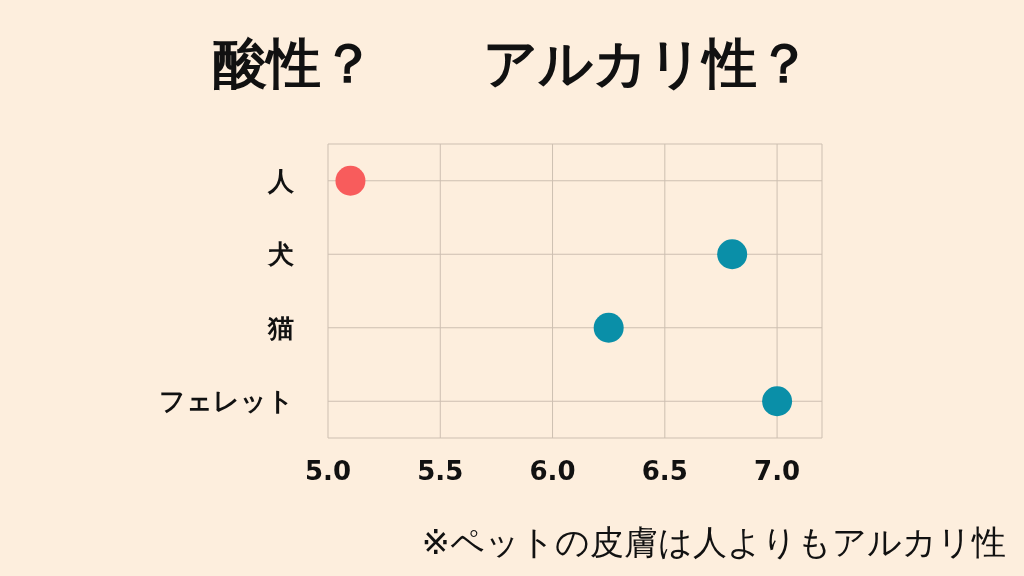 The width and height of the screenshot is (1024, 576). What do you see at coordinates (280, 327) in the screenshot?
I see `y-tick-label: 猫` at bounding box center [280, 327].